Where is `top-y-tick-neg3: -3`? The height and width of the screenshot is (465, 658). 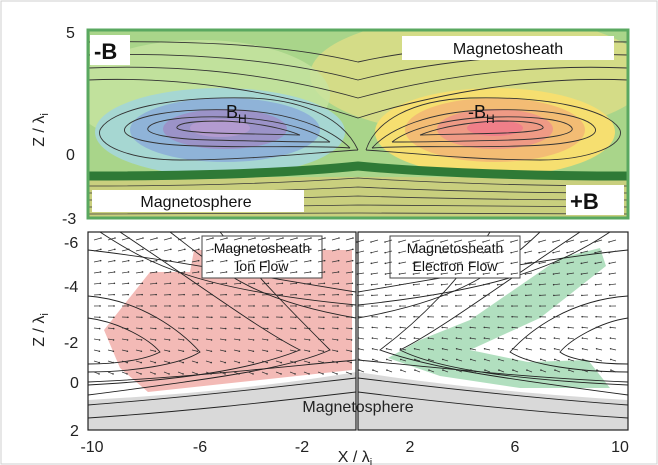
top-y-tick-neg3: -3 is located at coordinates (69, 219).